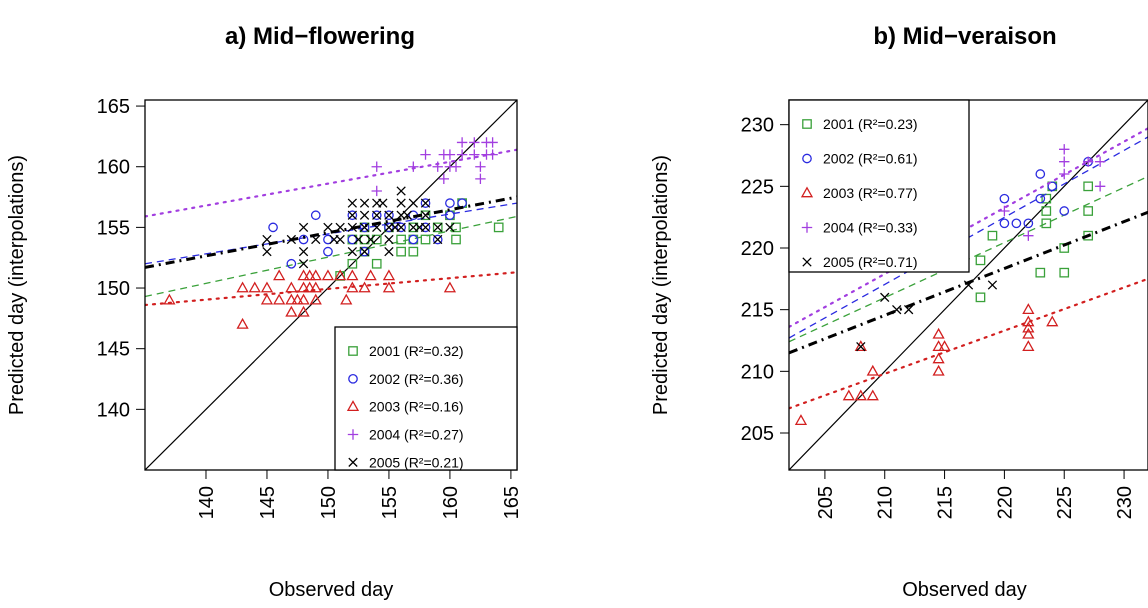 Image resolution: width=1148 pixels, height=608 pixels. Describe the element at coordinates (1125, 502) in the screenshot. I see `x-tick-label: 230` at that location.